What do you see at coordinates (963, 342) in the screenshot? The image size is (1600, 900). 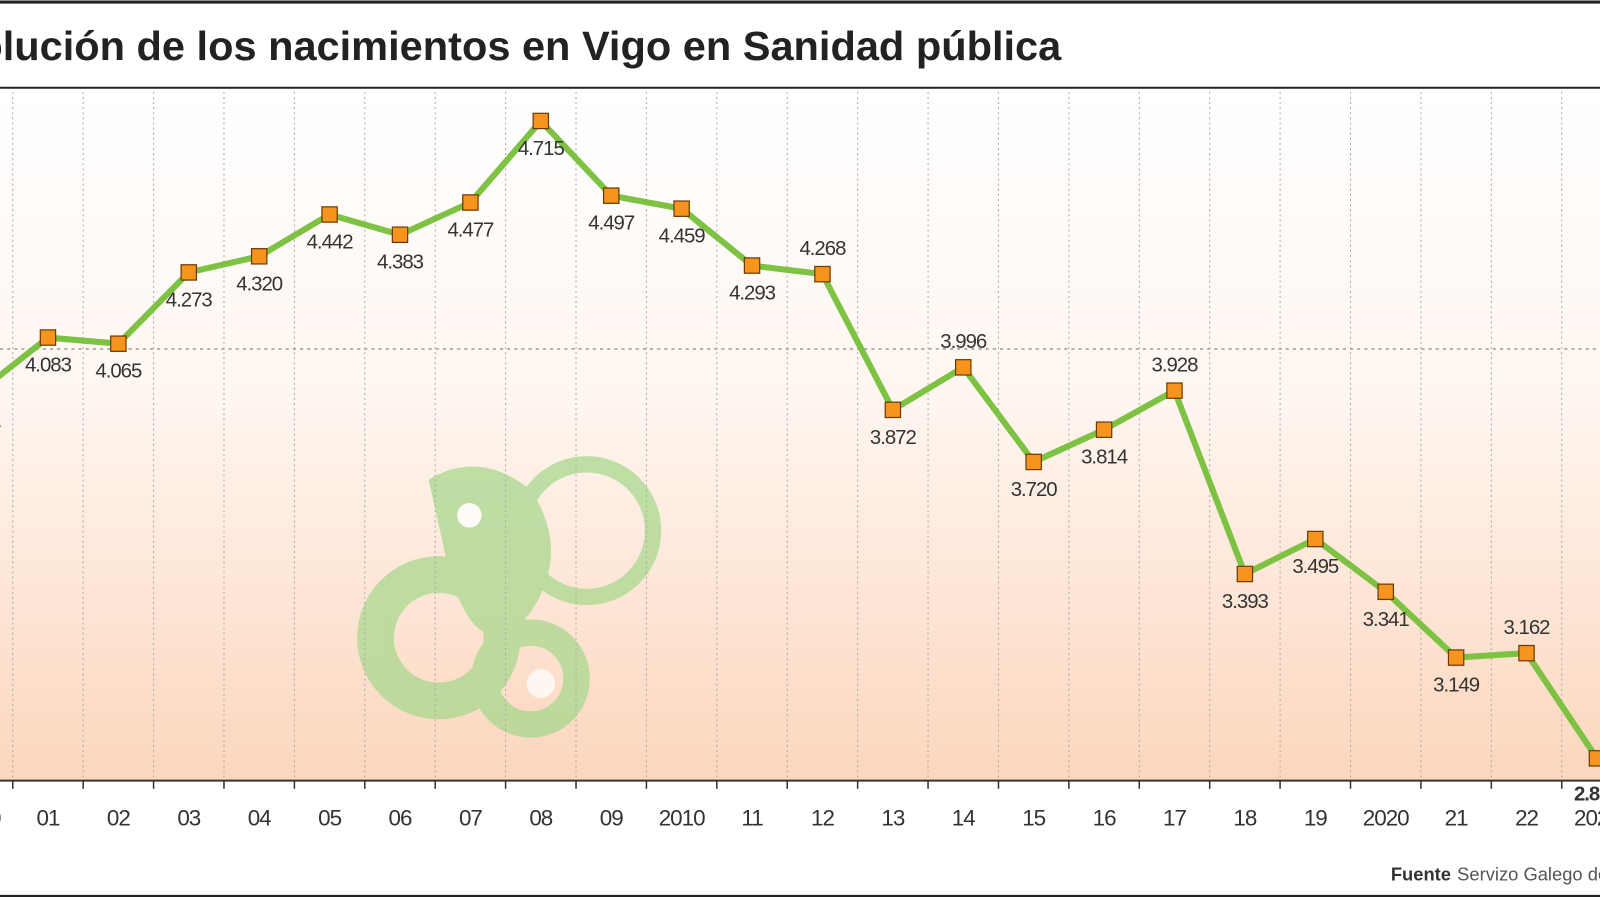 I see `value-label: 3.996` at bounding box center [963, 342].